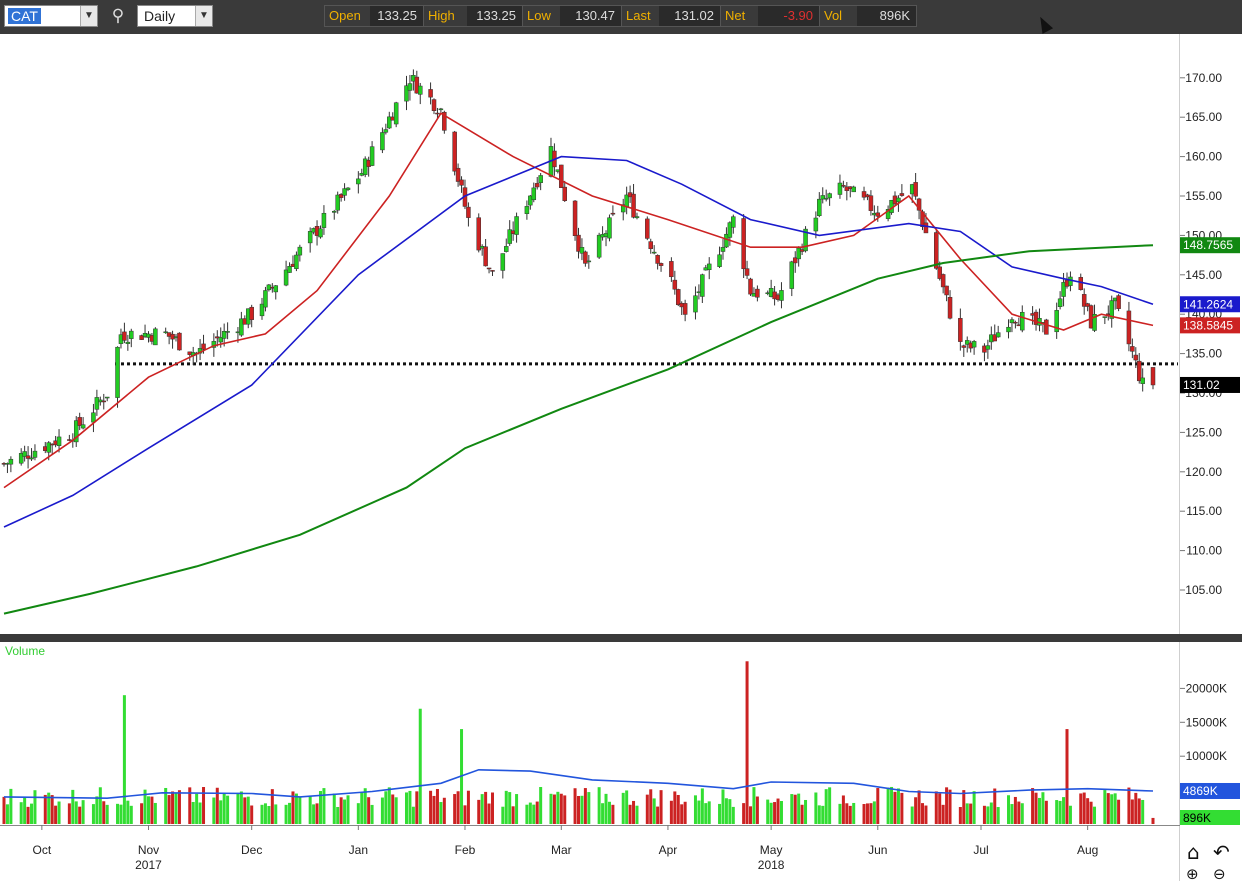 Image resolution: width=1242 pixels, height=881 pixels. Describe the element at coordinates (1192, 873) in the screenshot. I see `zoom-in-icon: ⊕` at that location.